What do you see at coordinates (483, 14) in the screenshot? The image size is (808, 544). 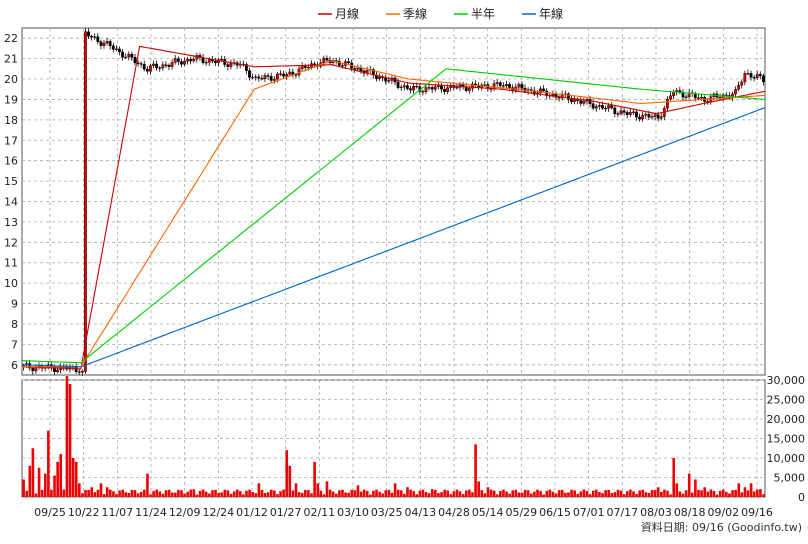 I see `legend-label: 半年` at bounding box center [483, 14].